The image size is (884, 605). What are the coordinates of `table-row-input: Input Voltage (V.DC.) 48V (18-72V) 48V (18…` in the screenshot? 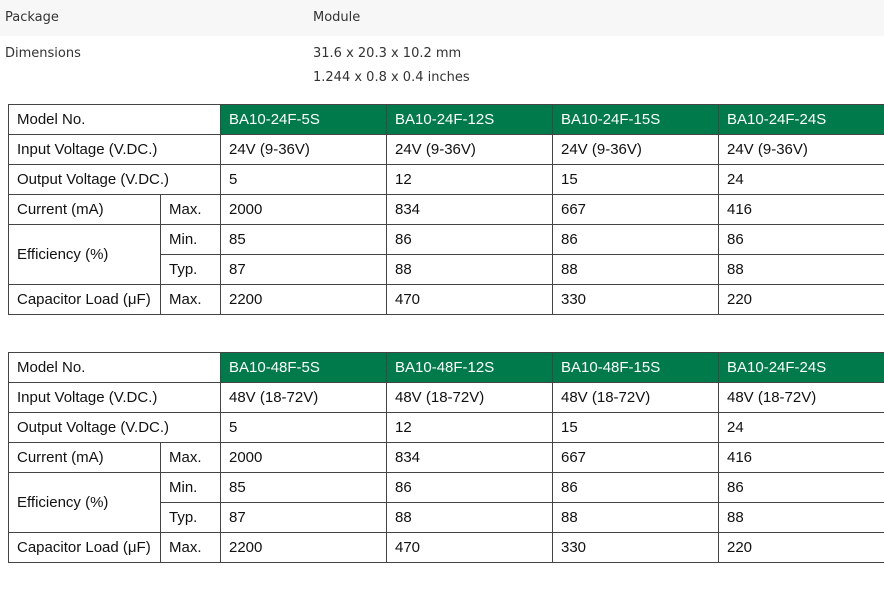 It's located at (446, 397).